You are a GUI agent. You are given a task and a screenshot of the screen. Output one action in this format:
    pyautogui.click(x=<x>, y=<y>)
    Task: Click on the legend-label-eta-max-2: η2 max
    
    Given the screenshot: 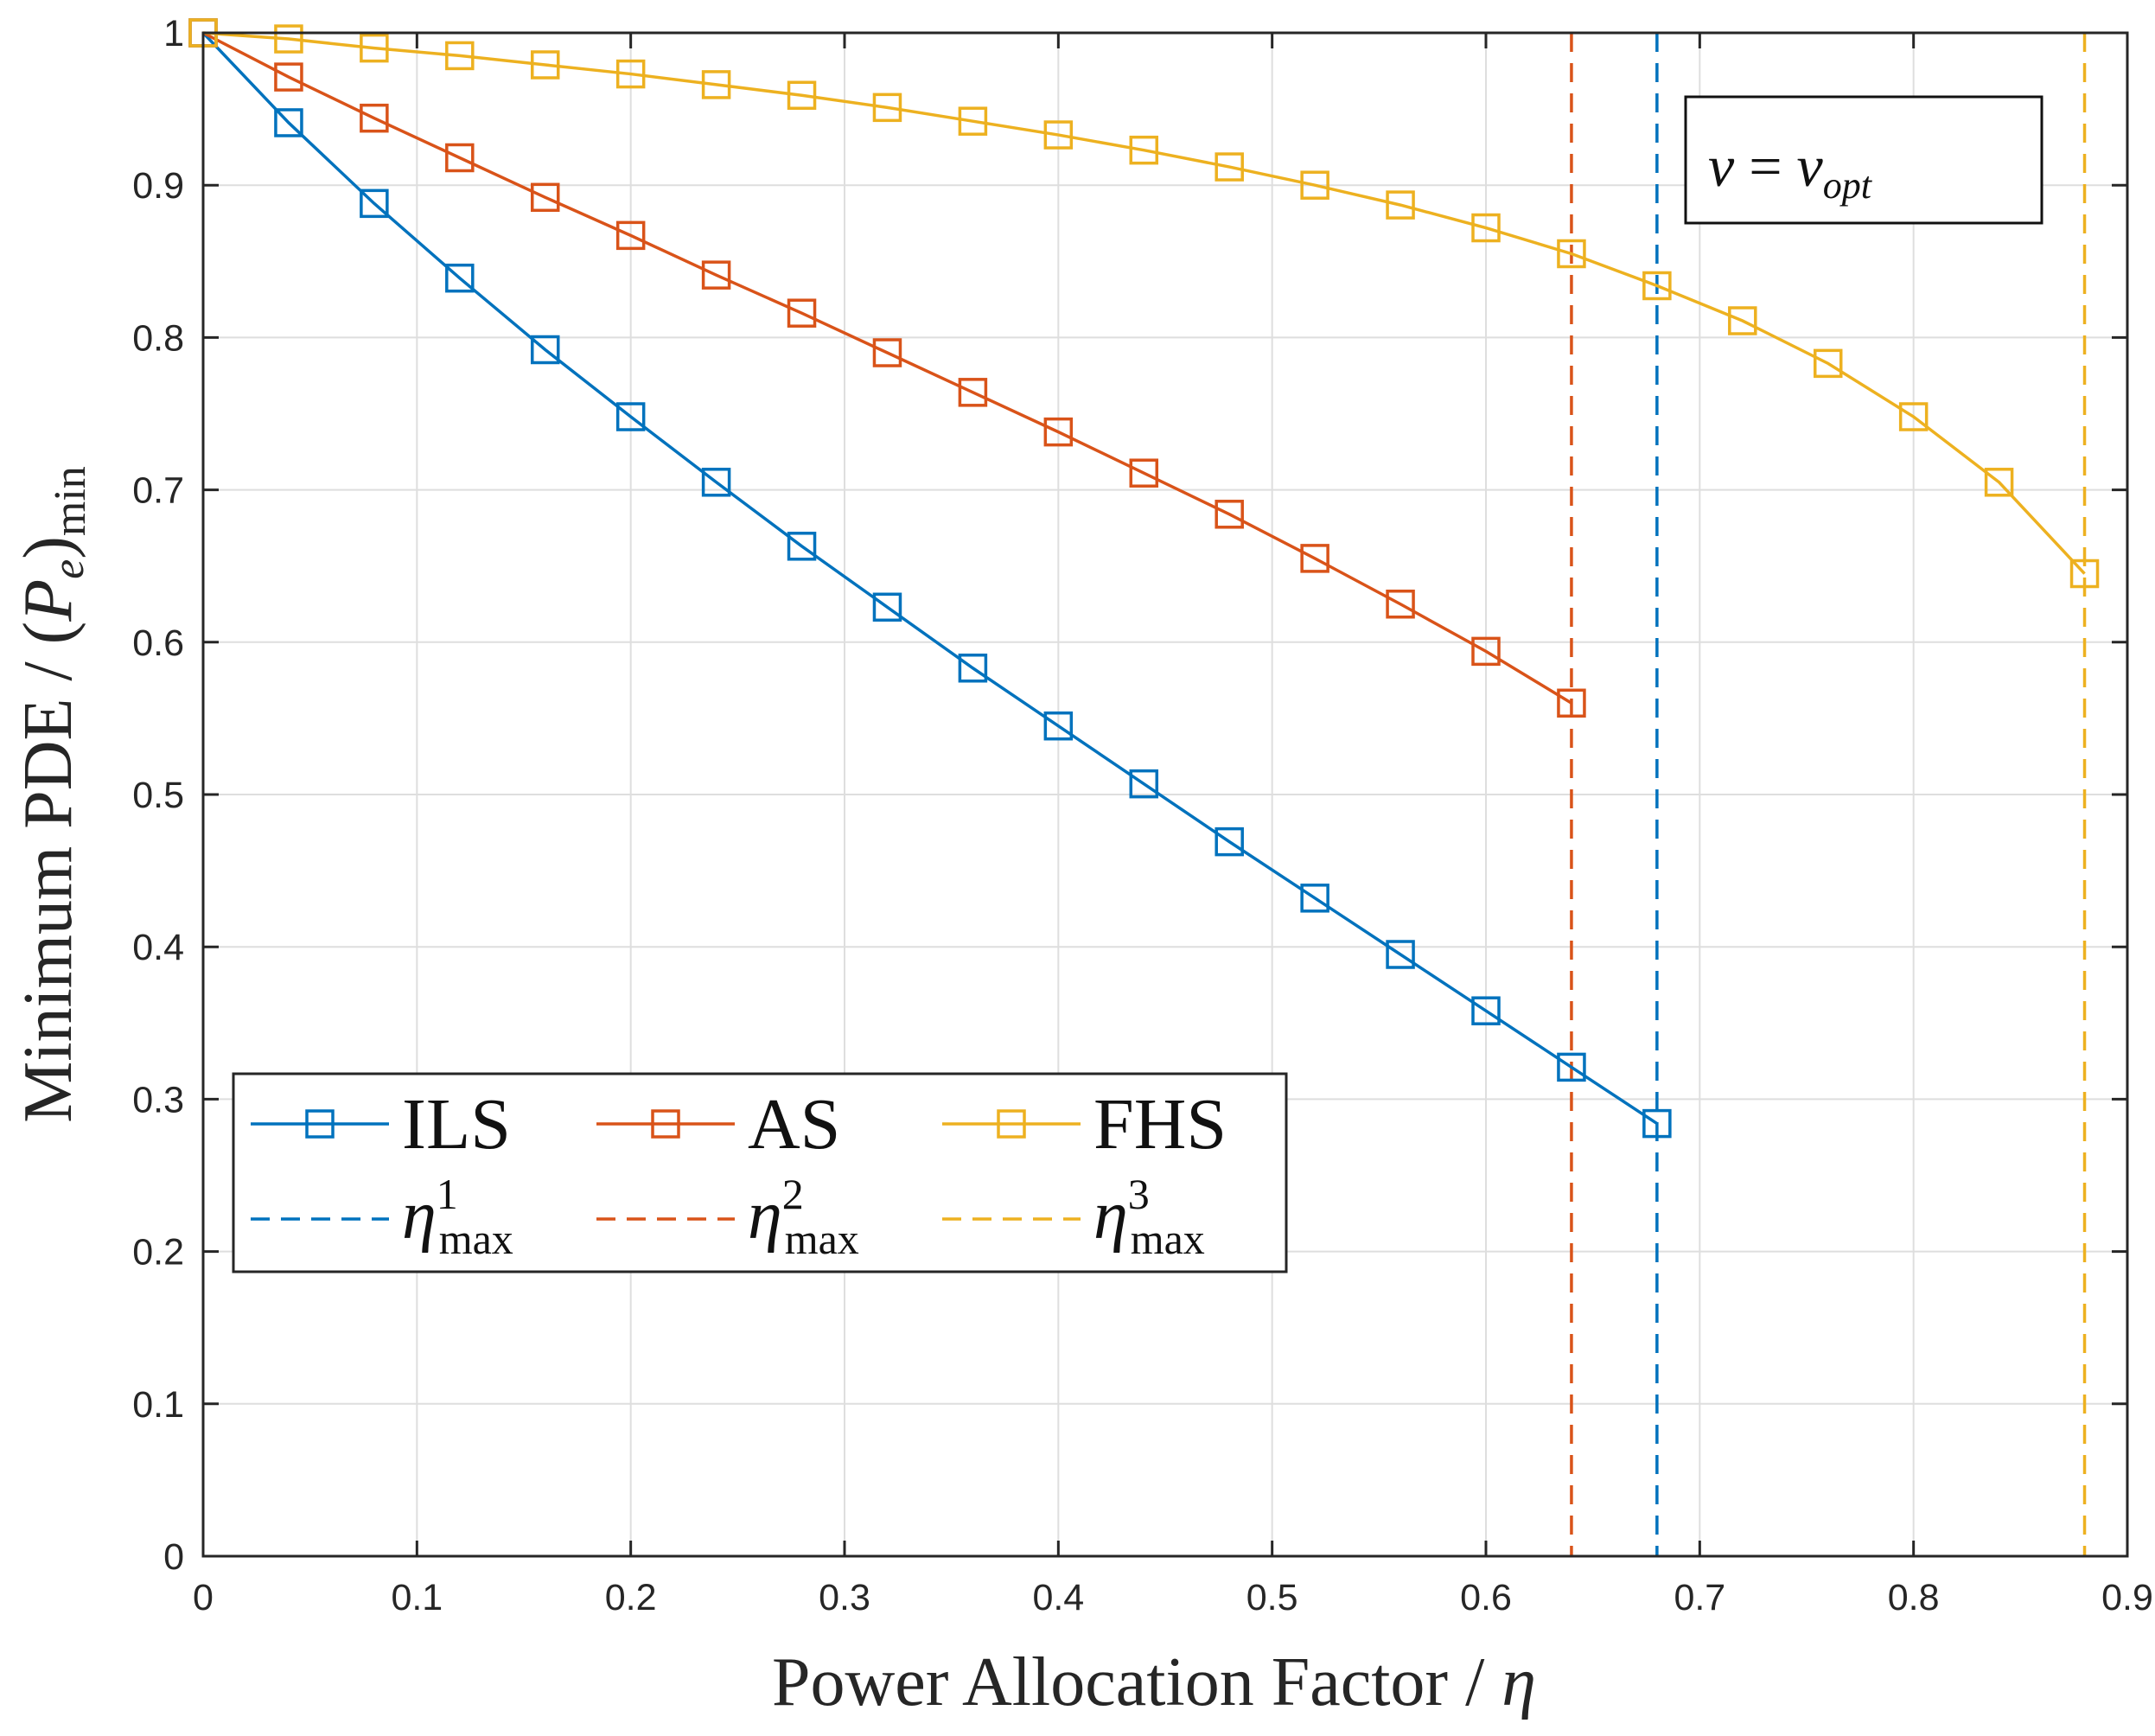 What is the action you would take?
    pyautogui.click(x=804, y=1216)
    